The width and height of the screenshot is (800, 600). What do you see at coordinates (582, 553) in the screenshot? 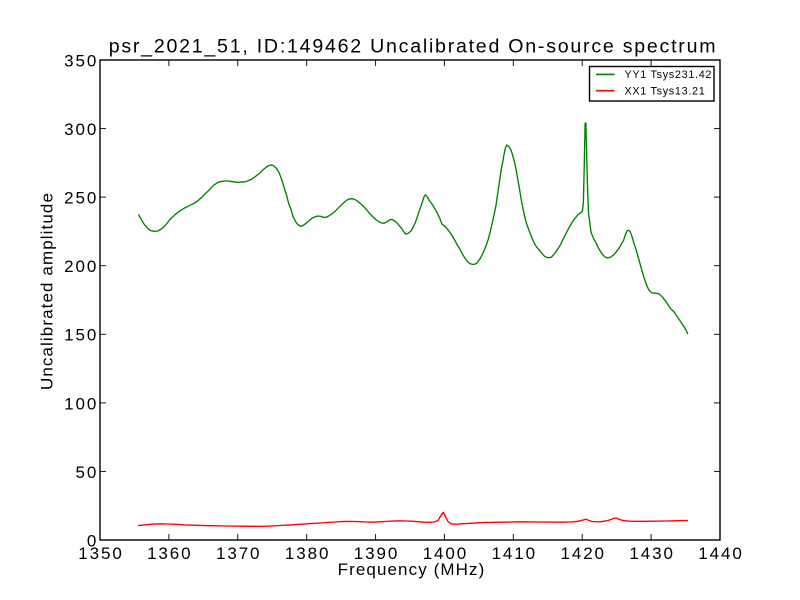
I see `svg-text: 1420` at bounding box center [582, 553].